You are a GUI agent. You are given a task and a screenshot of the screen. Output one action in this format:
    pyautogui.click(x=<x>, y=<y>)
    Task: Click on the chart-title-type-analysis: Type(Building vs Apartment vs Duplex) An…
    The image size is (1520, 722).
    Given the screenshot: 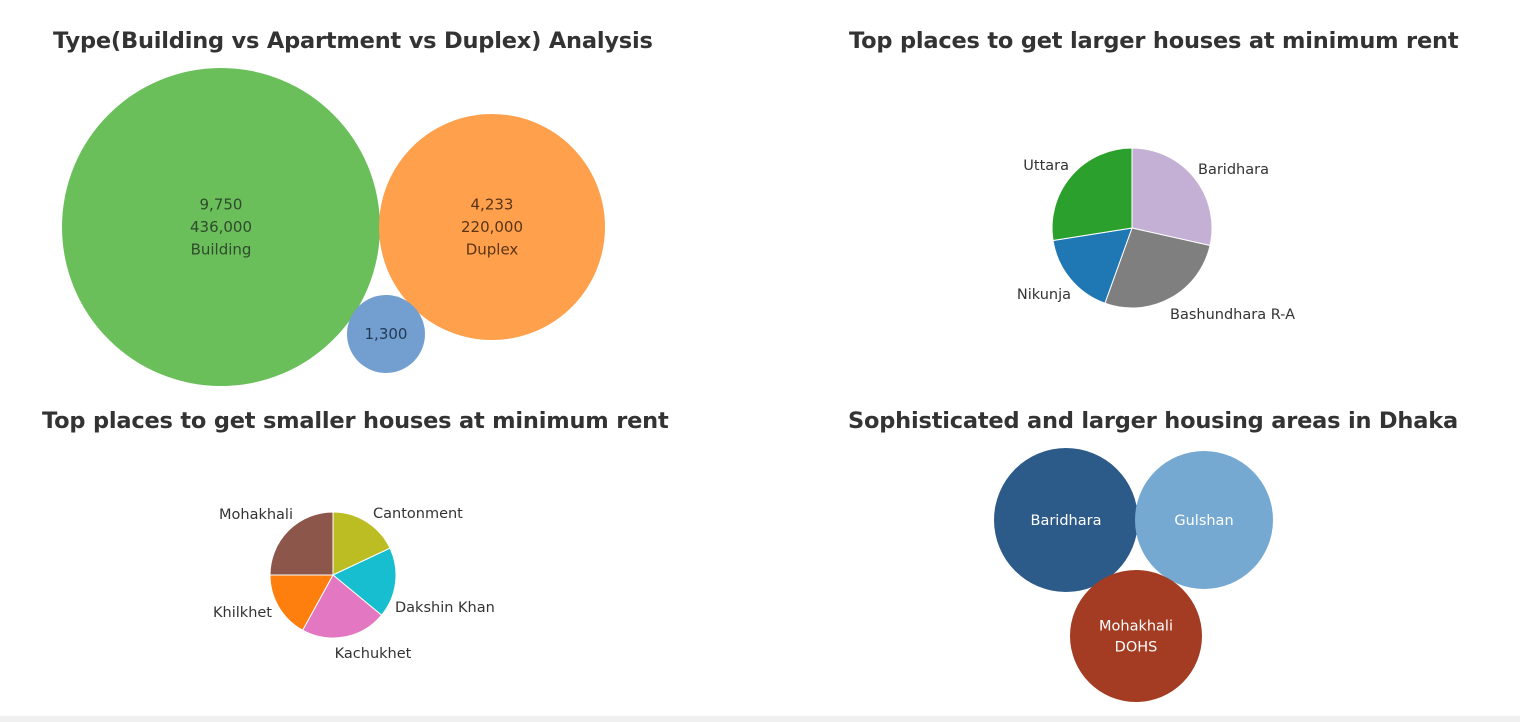 What is the action you would take?
    pyautogui.click(x=353, y=41)
    